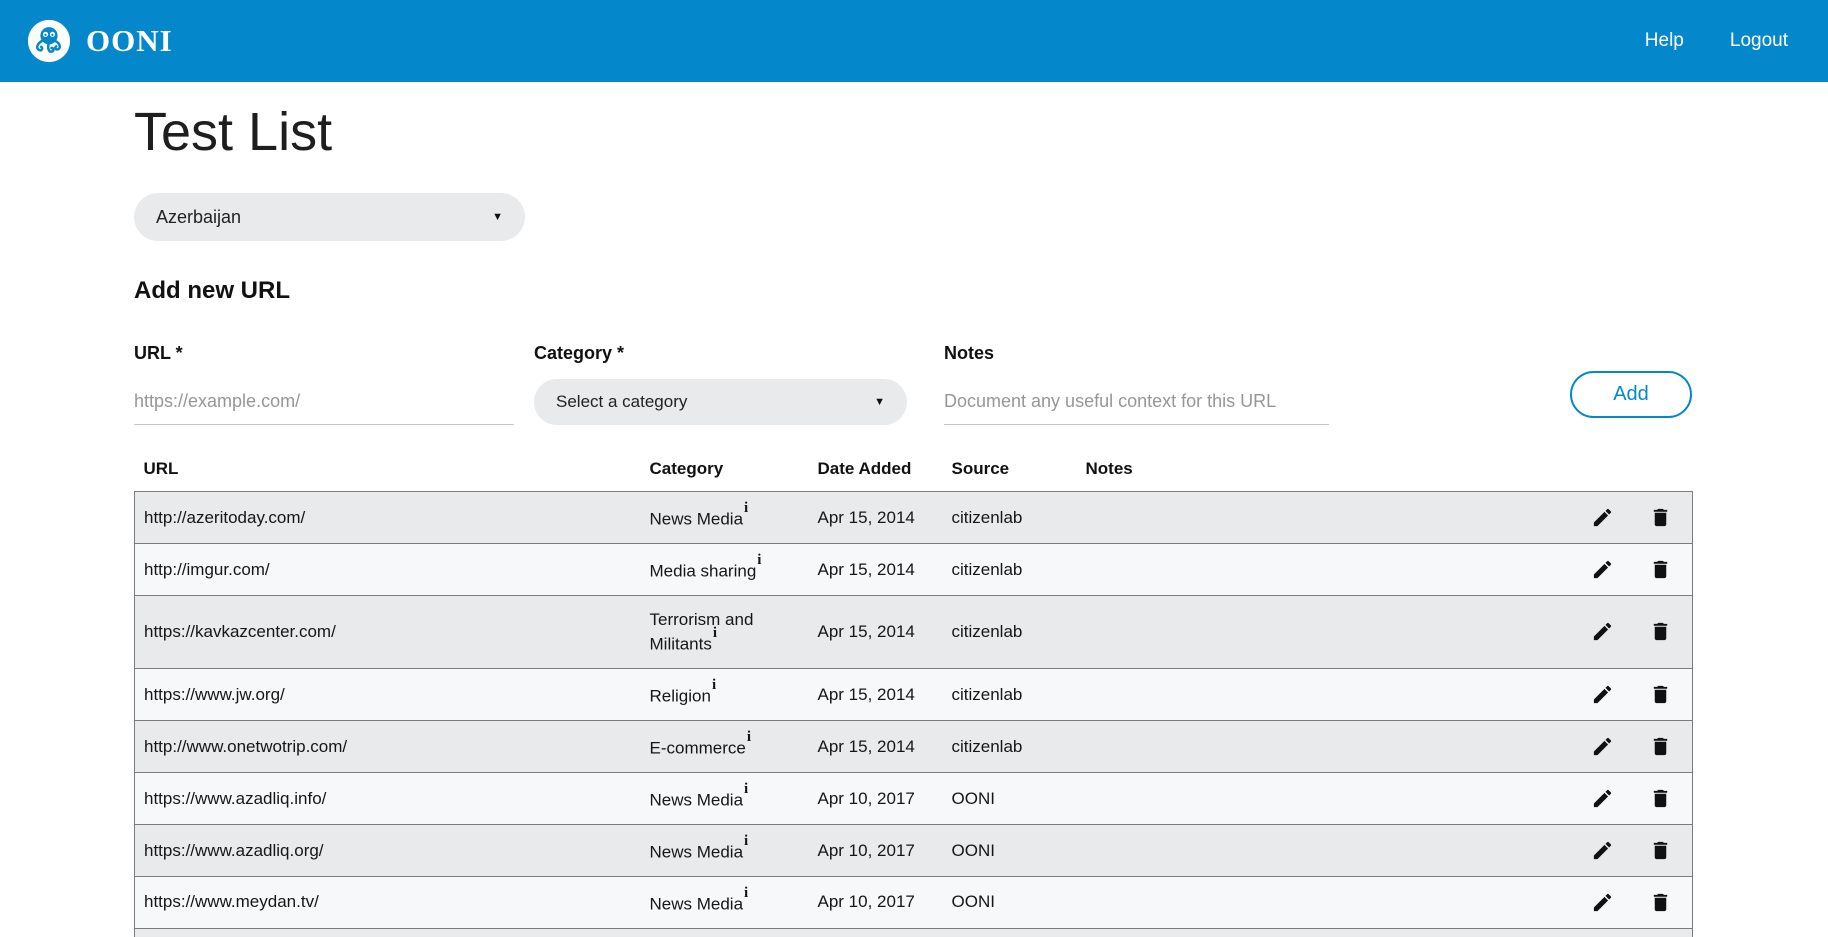 The image size is (1828, 937). Describe the element at coordinates (864, 468) in the screenshot. I see `column-header-date: Date Added` at that location.